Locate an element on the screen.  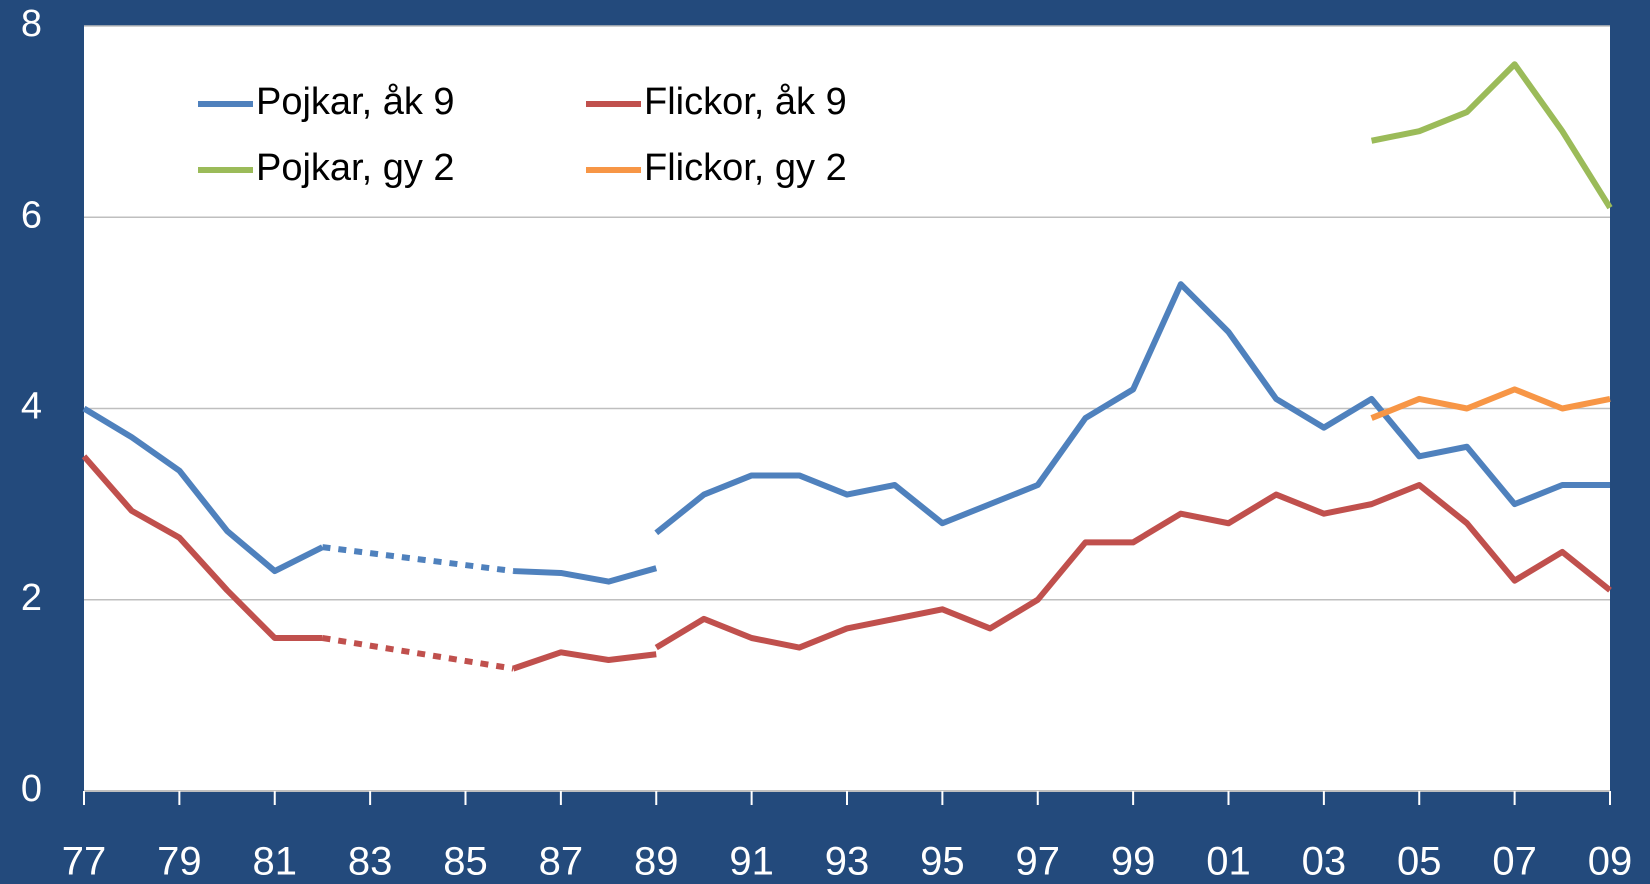
x-tick-label: 09 is located at coordinates (1610, 862).